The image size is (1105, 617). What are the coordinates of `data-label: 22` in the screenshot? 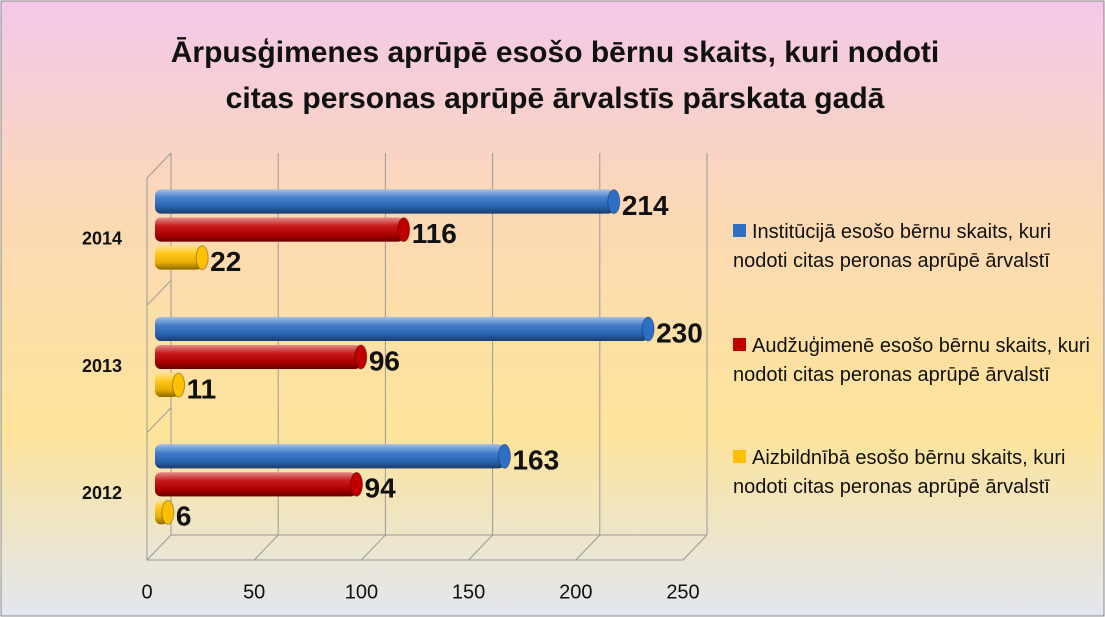 It's located at (225, 261).